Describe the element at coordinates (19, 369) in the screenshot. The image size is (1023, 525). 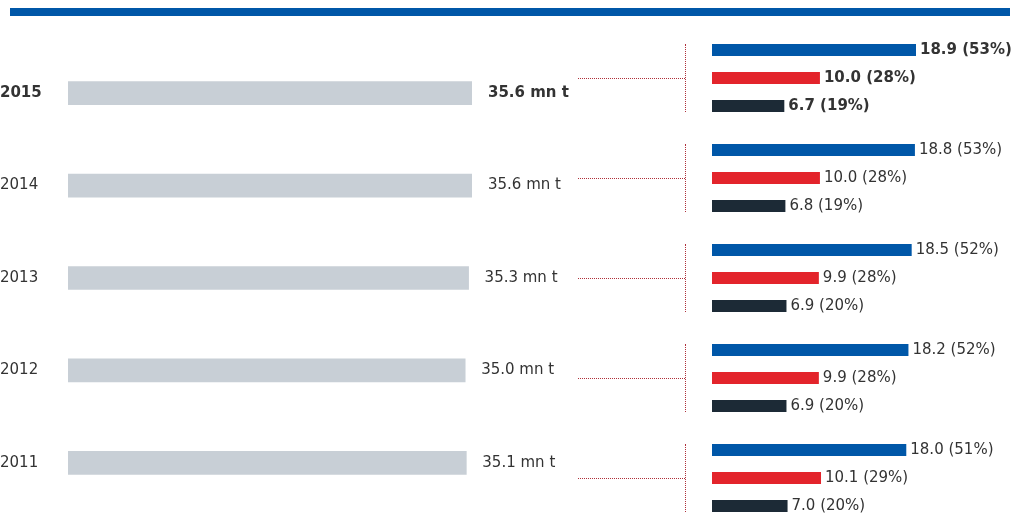
I see `y-tick-label: 2012` at that location.